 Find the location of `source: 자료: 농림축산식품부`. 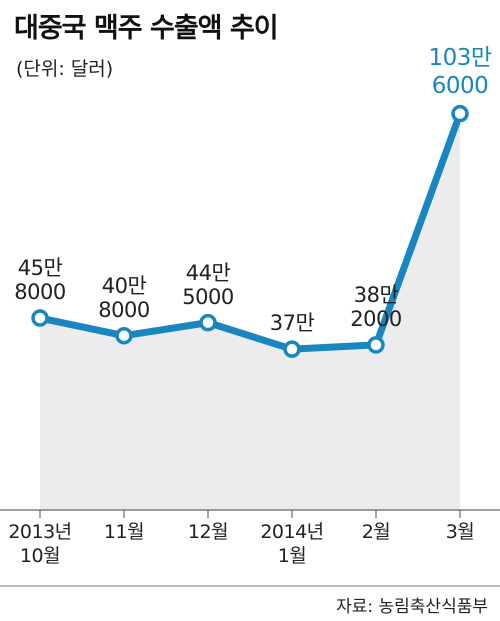

source: 자료: 농림축산식품부 is located at coordinates (412, 607).